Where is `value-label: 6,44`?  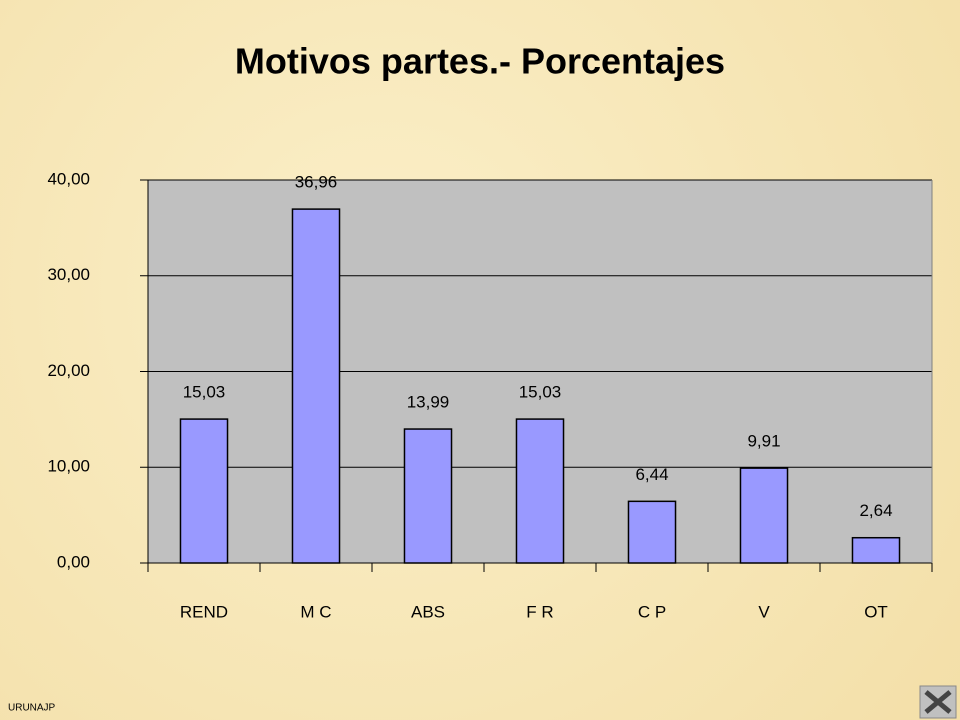 value-label: 6,44 is located at coordinates (651, 474).